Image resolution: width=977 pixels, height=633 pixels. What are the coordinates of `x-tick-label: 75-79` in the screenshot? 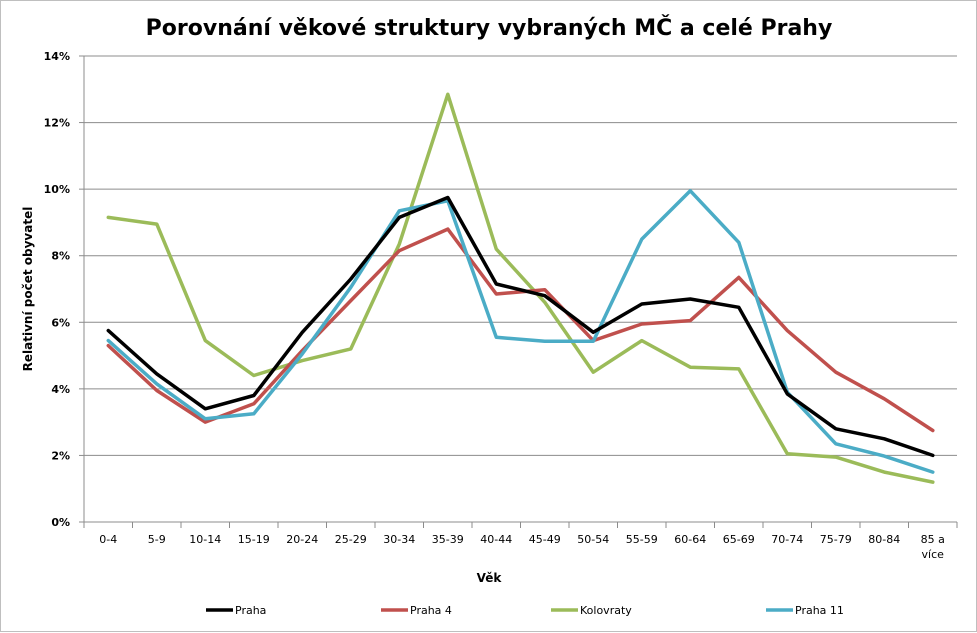 It's located at (836, 539).